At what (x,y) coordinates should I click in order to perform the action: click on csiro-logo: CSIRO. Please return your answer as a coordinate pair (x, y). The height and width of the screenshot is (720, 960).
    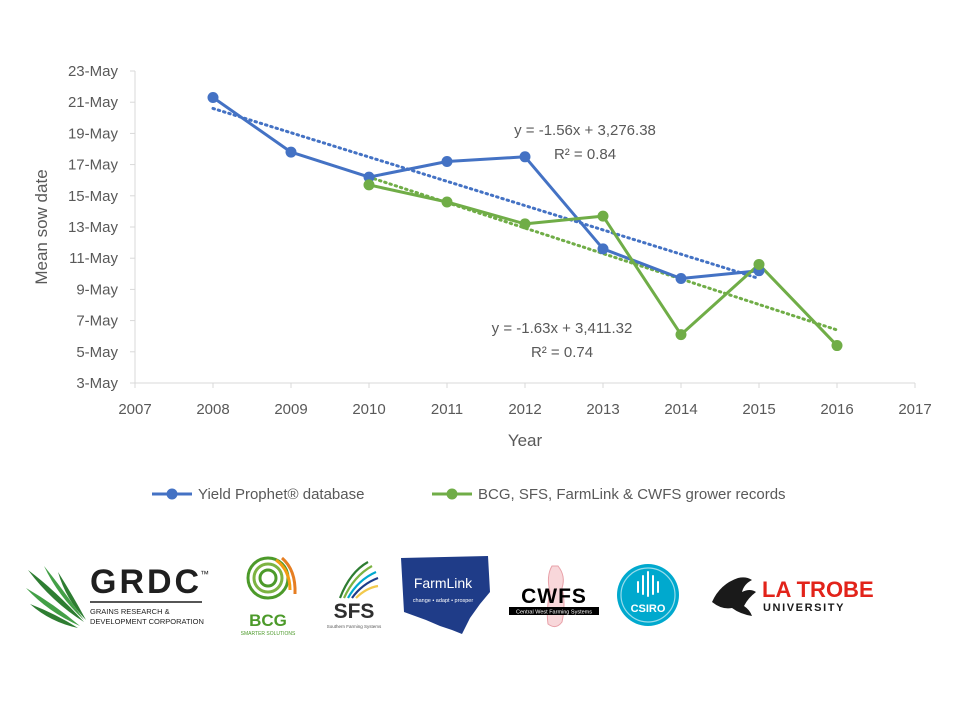
    Looking at the image, I should click on (648, 595).